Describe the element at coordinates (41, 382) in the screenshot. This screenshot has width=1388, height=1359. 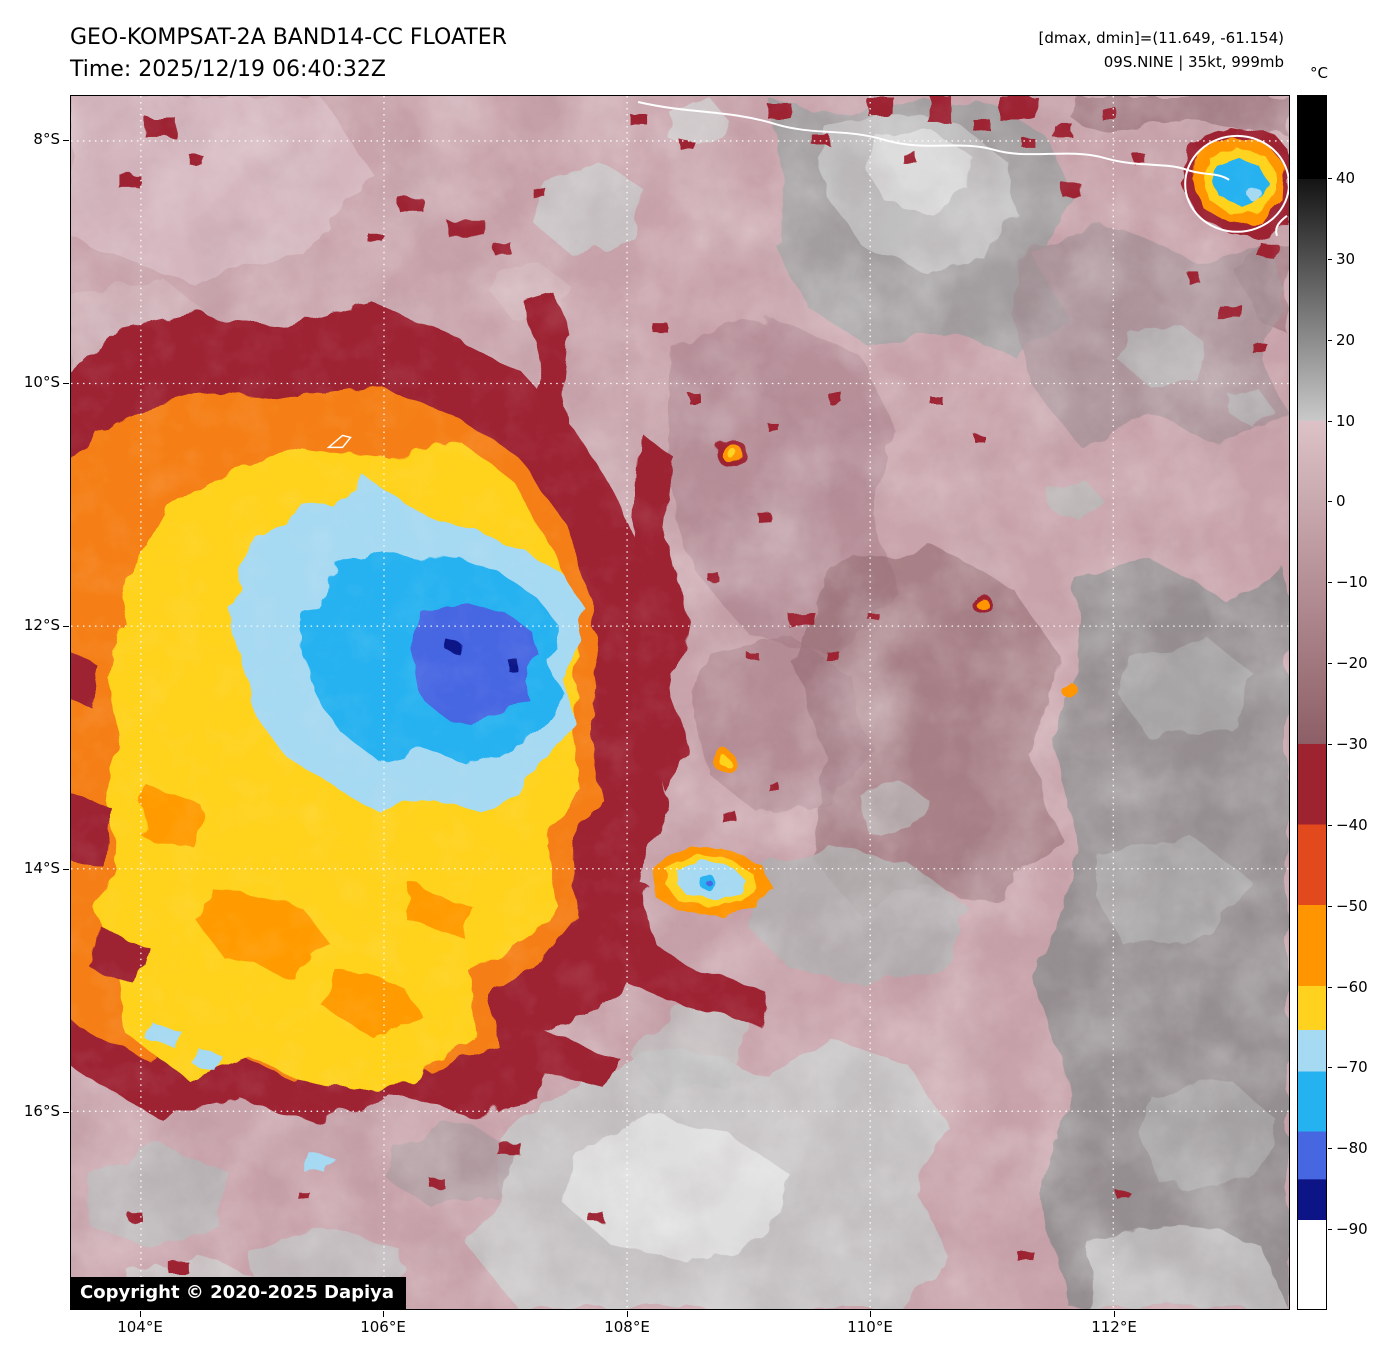
I see `lat-tick-label: 10°S` at that location.